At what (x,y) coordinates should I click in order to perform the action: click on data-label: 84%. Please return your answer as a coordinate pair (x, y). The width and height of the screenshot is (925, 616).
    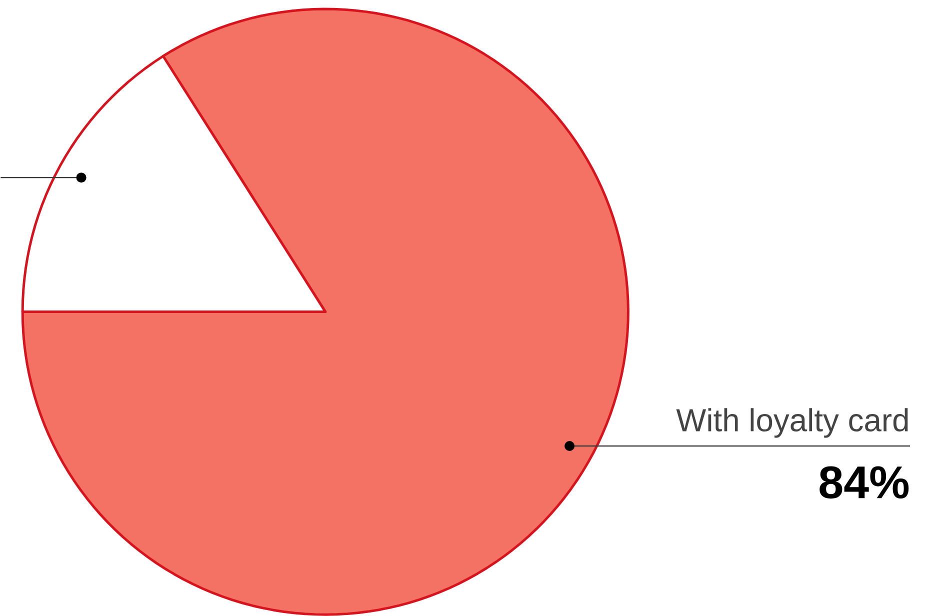
    Looking at the image, I should click on (864, 482).